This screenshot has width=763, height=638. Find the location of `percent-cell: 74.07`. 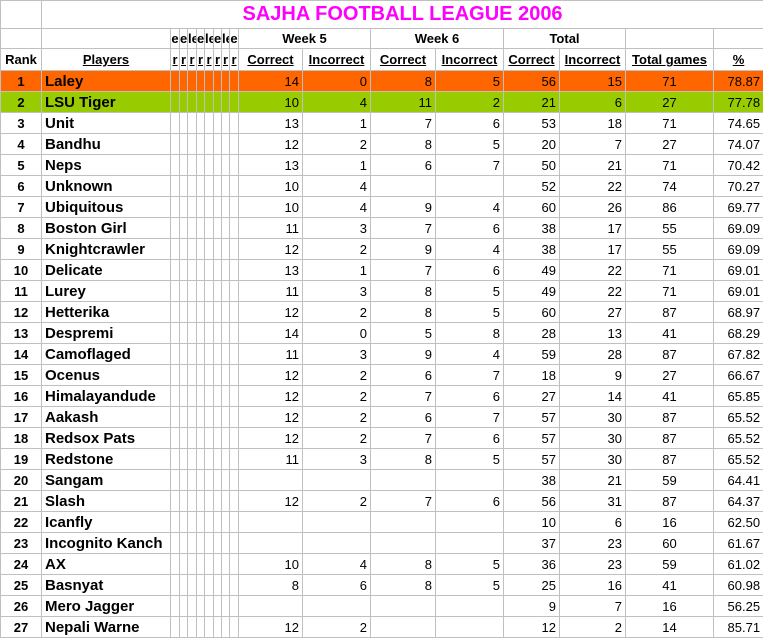

percent-cell: 74.07 is located at coordinates (738, 144).